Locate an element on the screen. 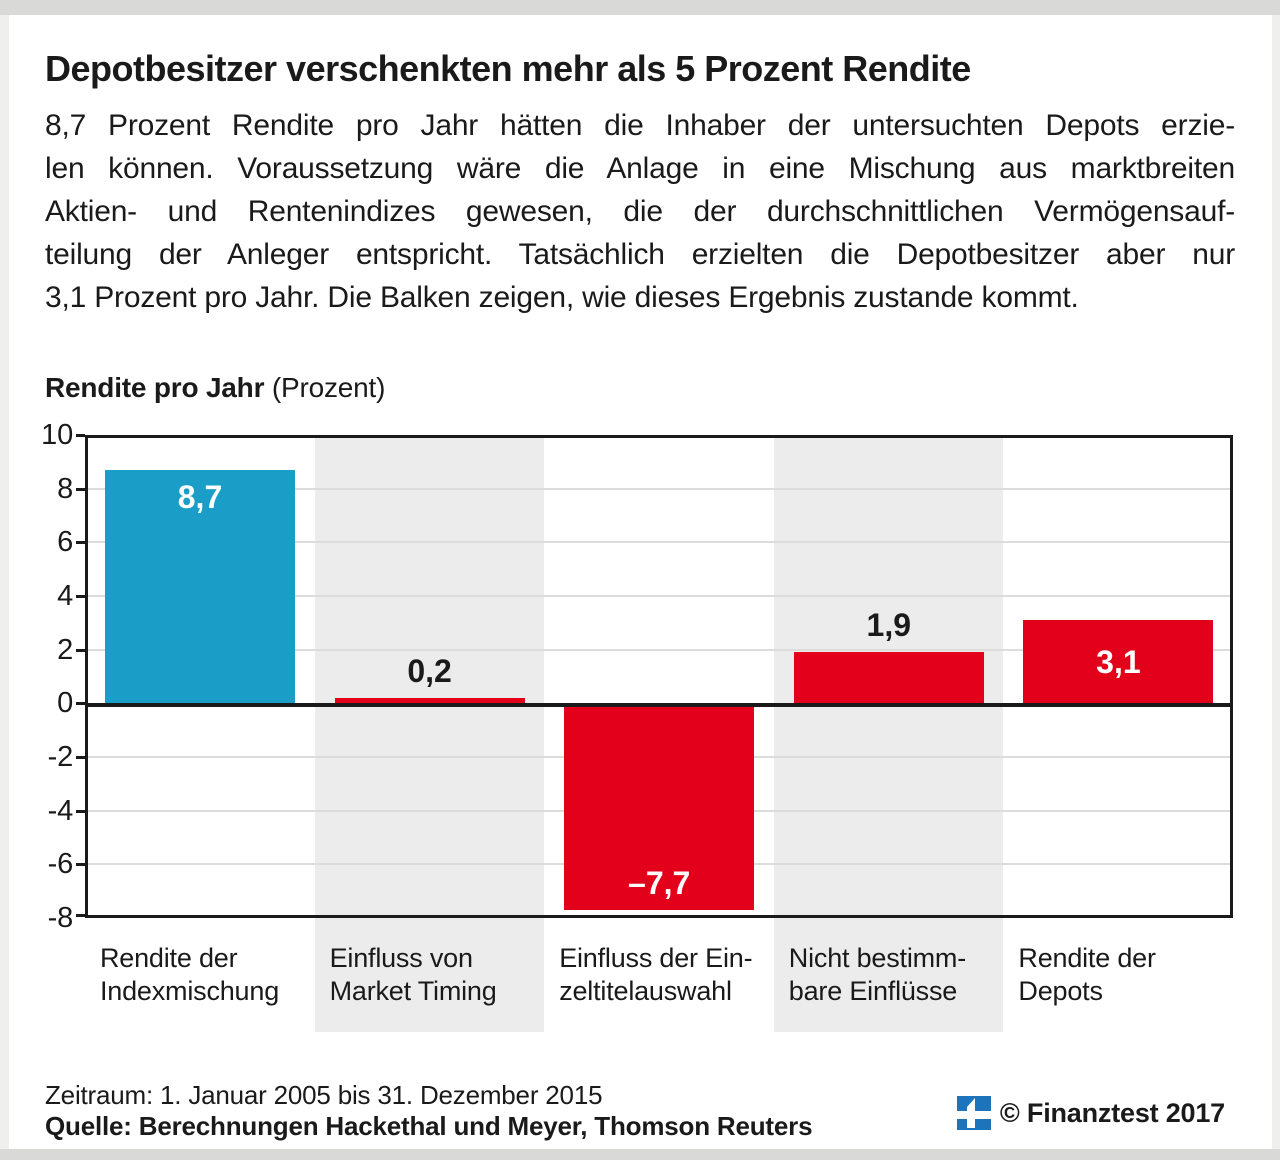 The height and width of the screenshot is (1160, 1280). category-label: Nicht bestimm-bare Einflüsse is located at coordinates (894, 975).